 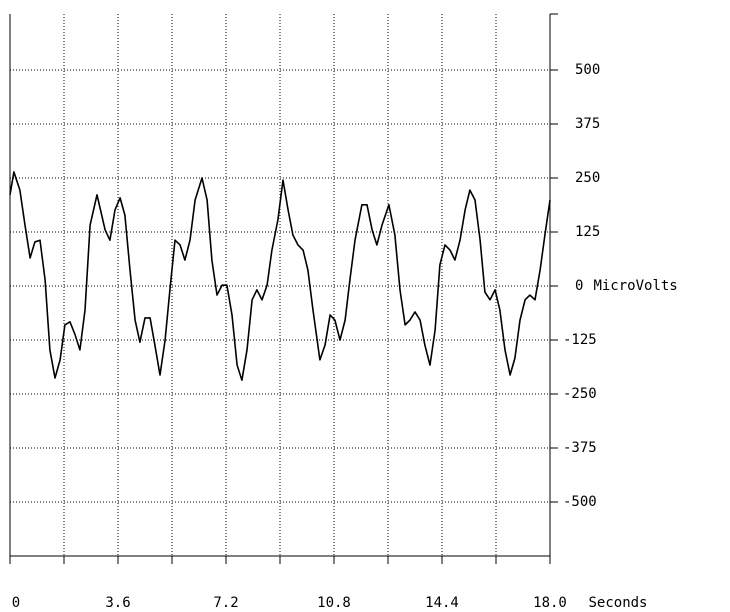 I want to click on y-tick-label: 375, so click(x=587, y=124).